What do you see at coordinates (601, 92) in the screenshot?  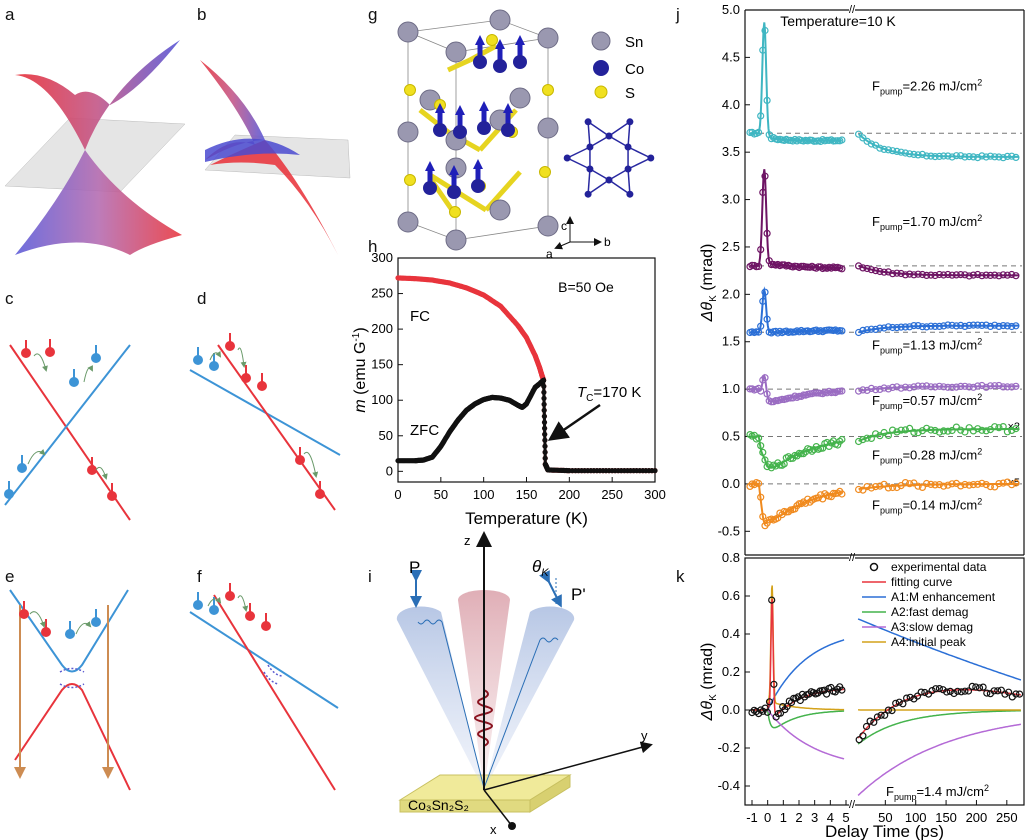 I see `s-legend-marker` at bounding box center [601, 92].